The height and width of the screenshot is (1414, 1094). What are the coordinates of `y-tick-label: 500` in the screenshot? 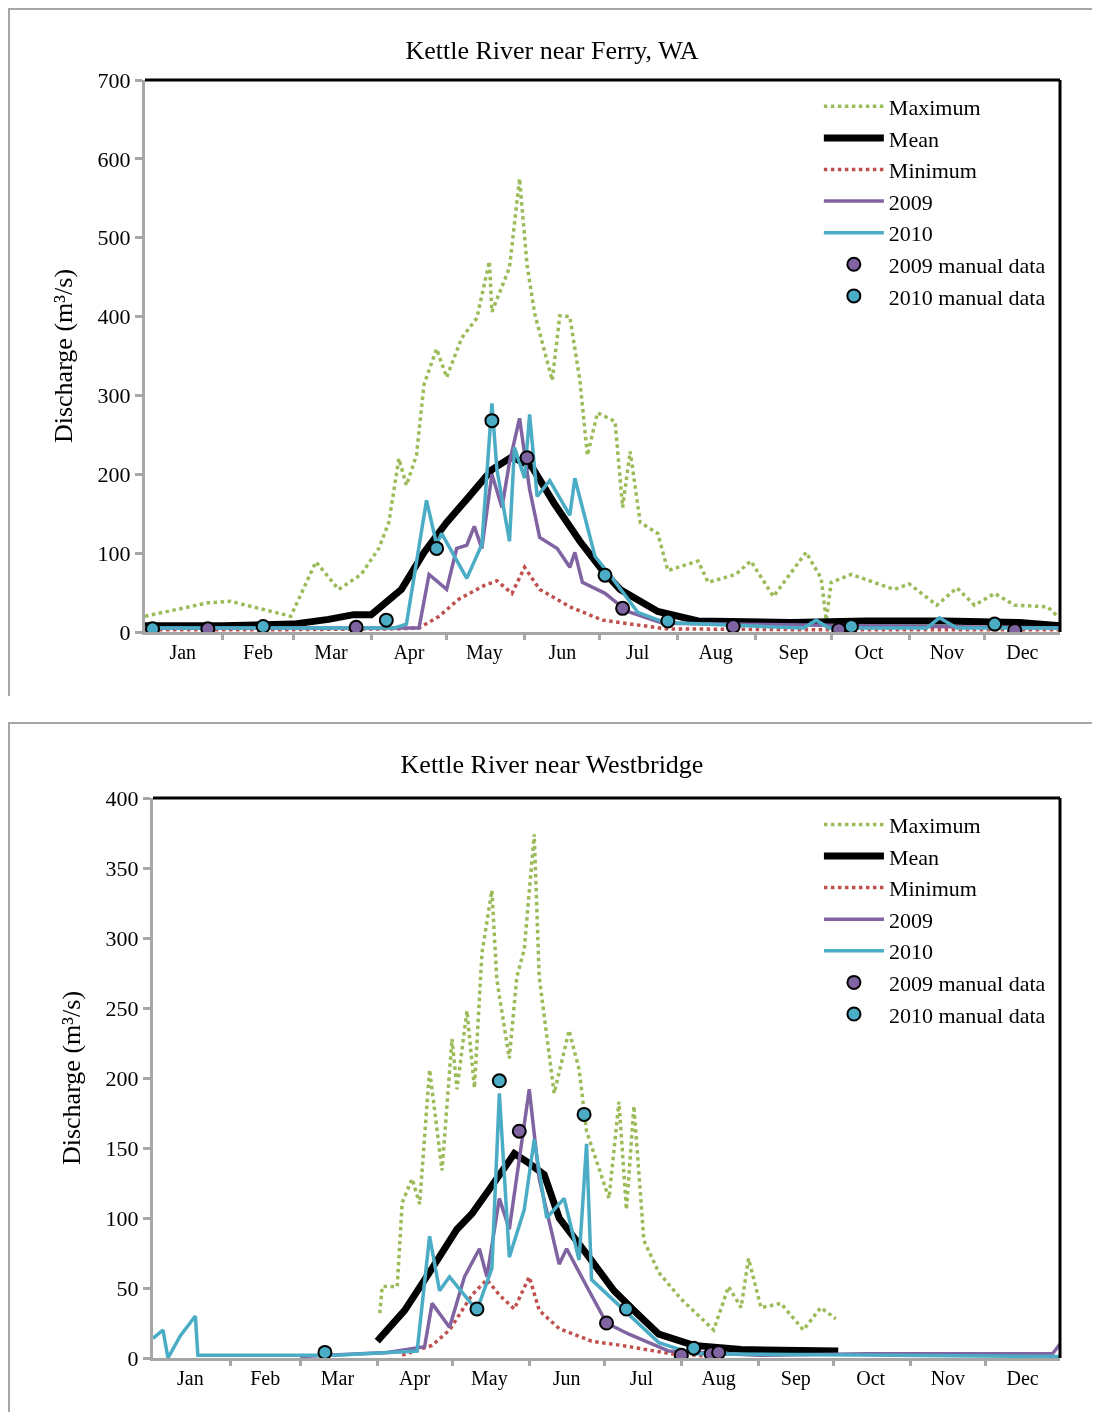 It's located at (114, 238).